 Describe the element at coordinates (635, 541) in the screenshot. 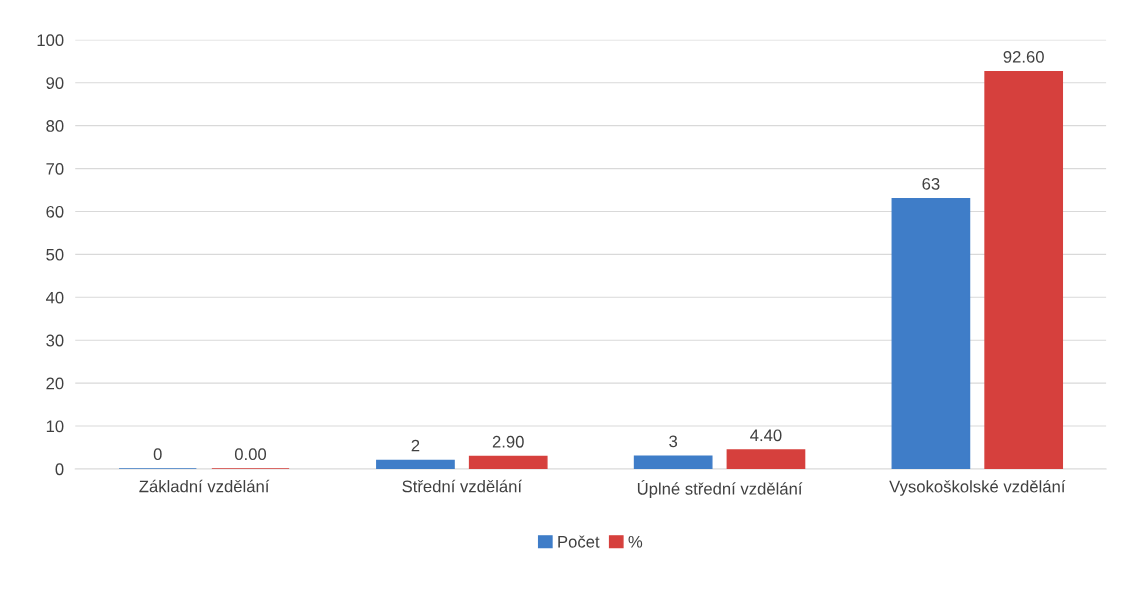

I see `legend-label: %` at that location.